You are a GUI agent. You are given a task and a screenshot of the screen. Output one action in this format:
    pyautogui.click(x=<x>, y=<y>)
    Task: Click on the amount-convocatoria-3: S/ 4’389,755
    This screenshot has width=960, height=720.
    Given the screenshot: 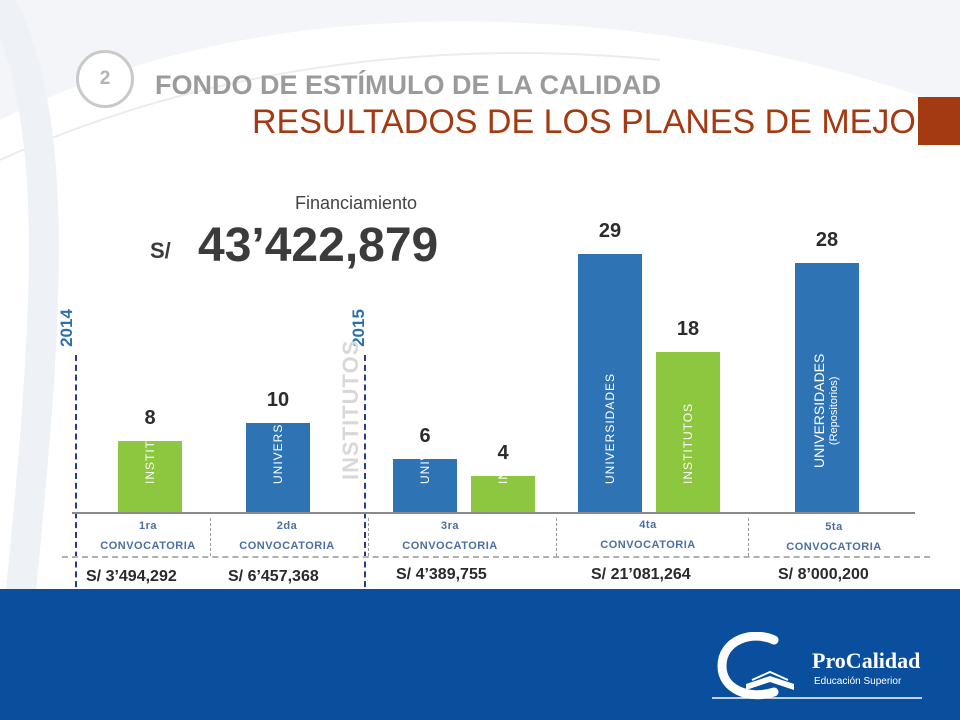 What is the action you would take?
    pyautogui.click(x=441, y=574)
    